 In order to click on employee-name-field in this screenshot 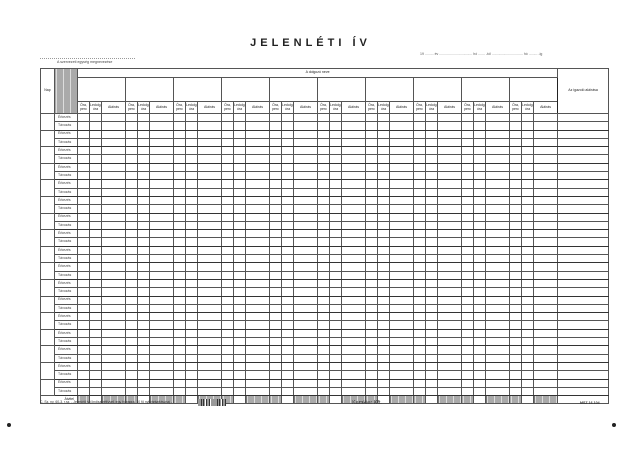, I will do `click(293, 89)`.